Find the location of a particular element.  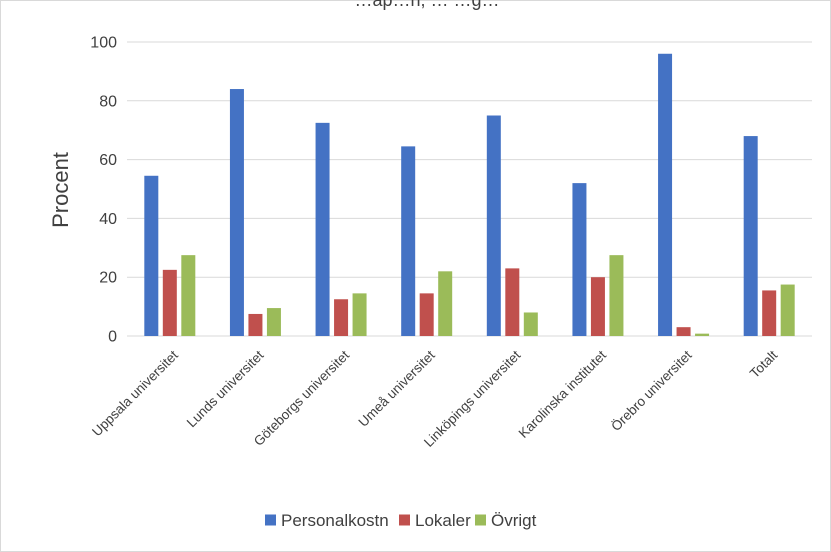

y-tick-label: 40 is located at coordinates (108, 219).